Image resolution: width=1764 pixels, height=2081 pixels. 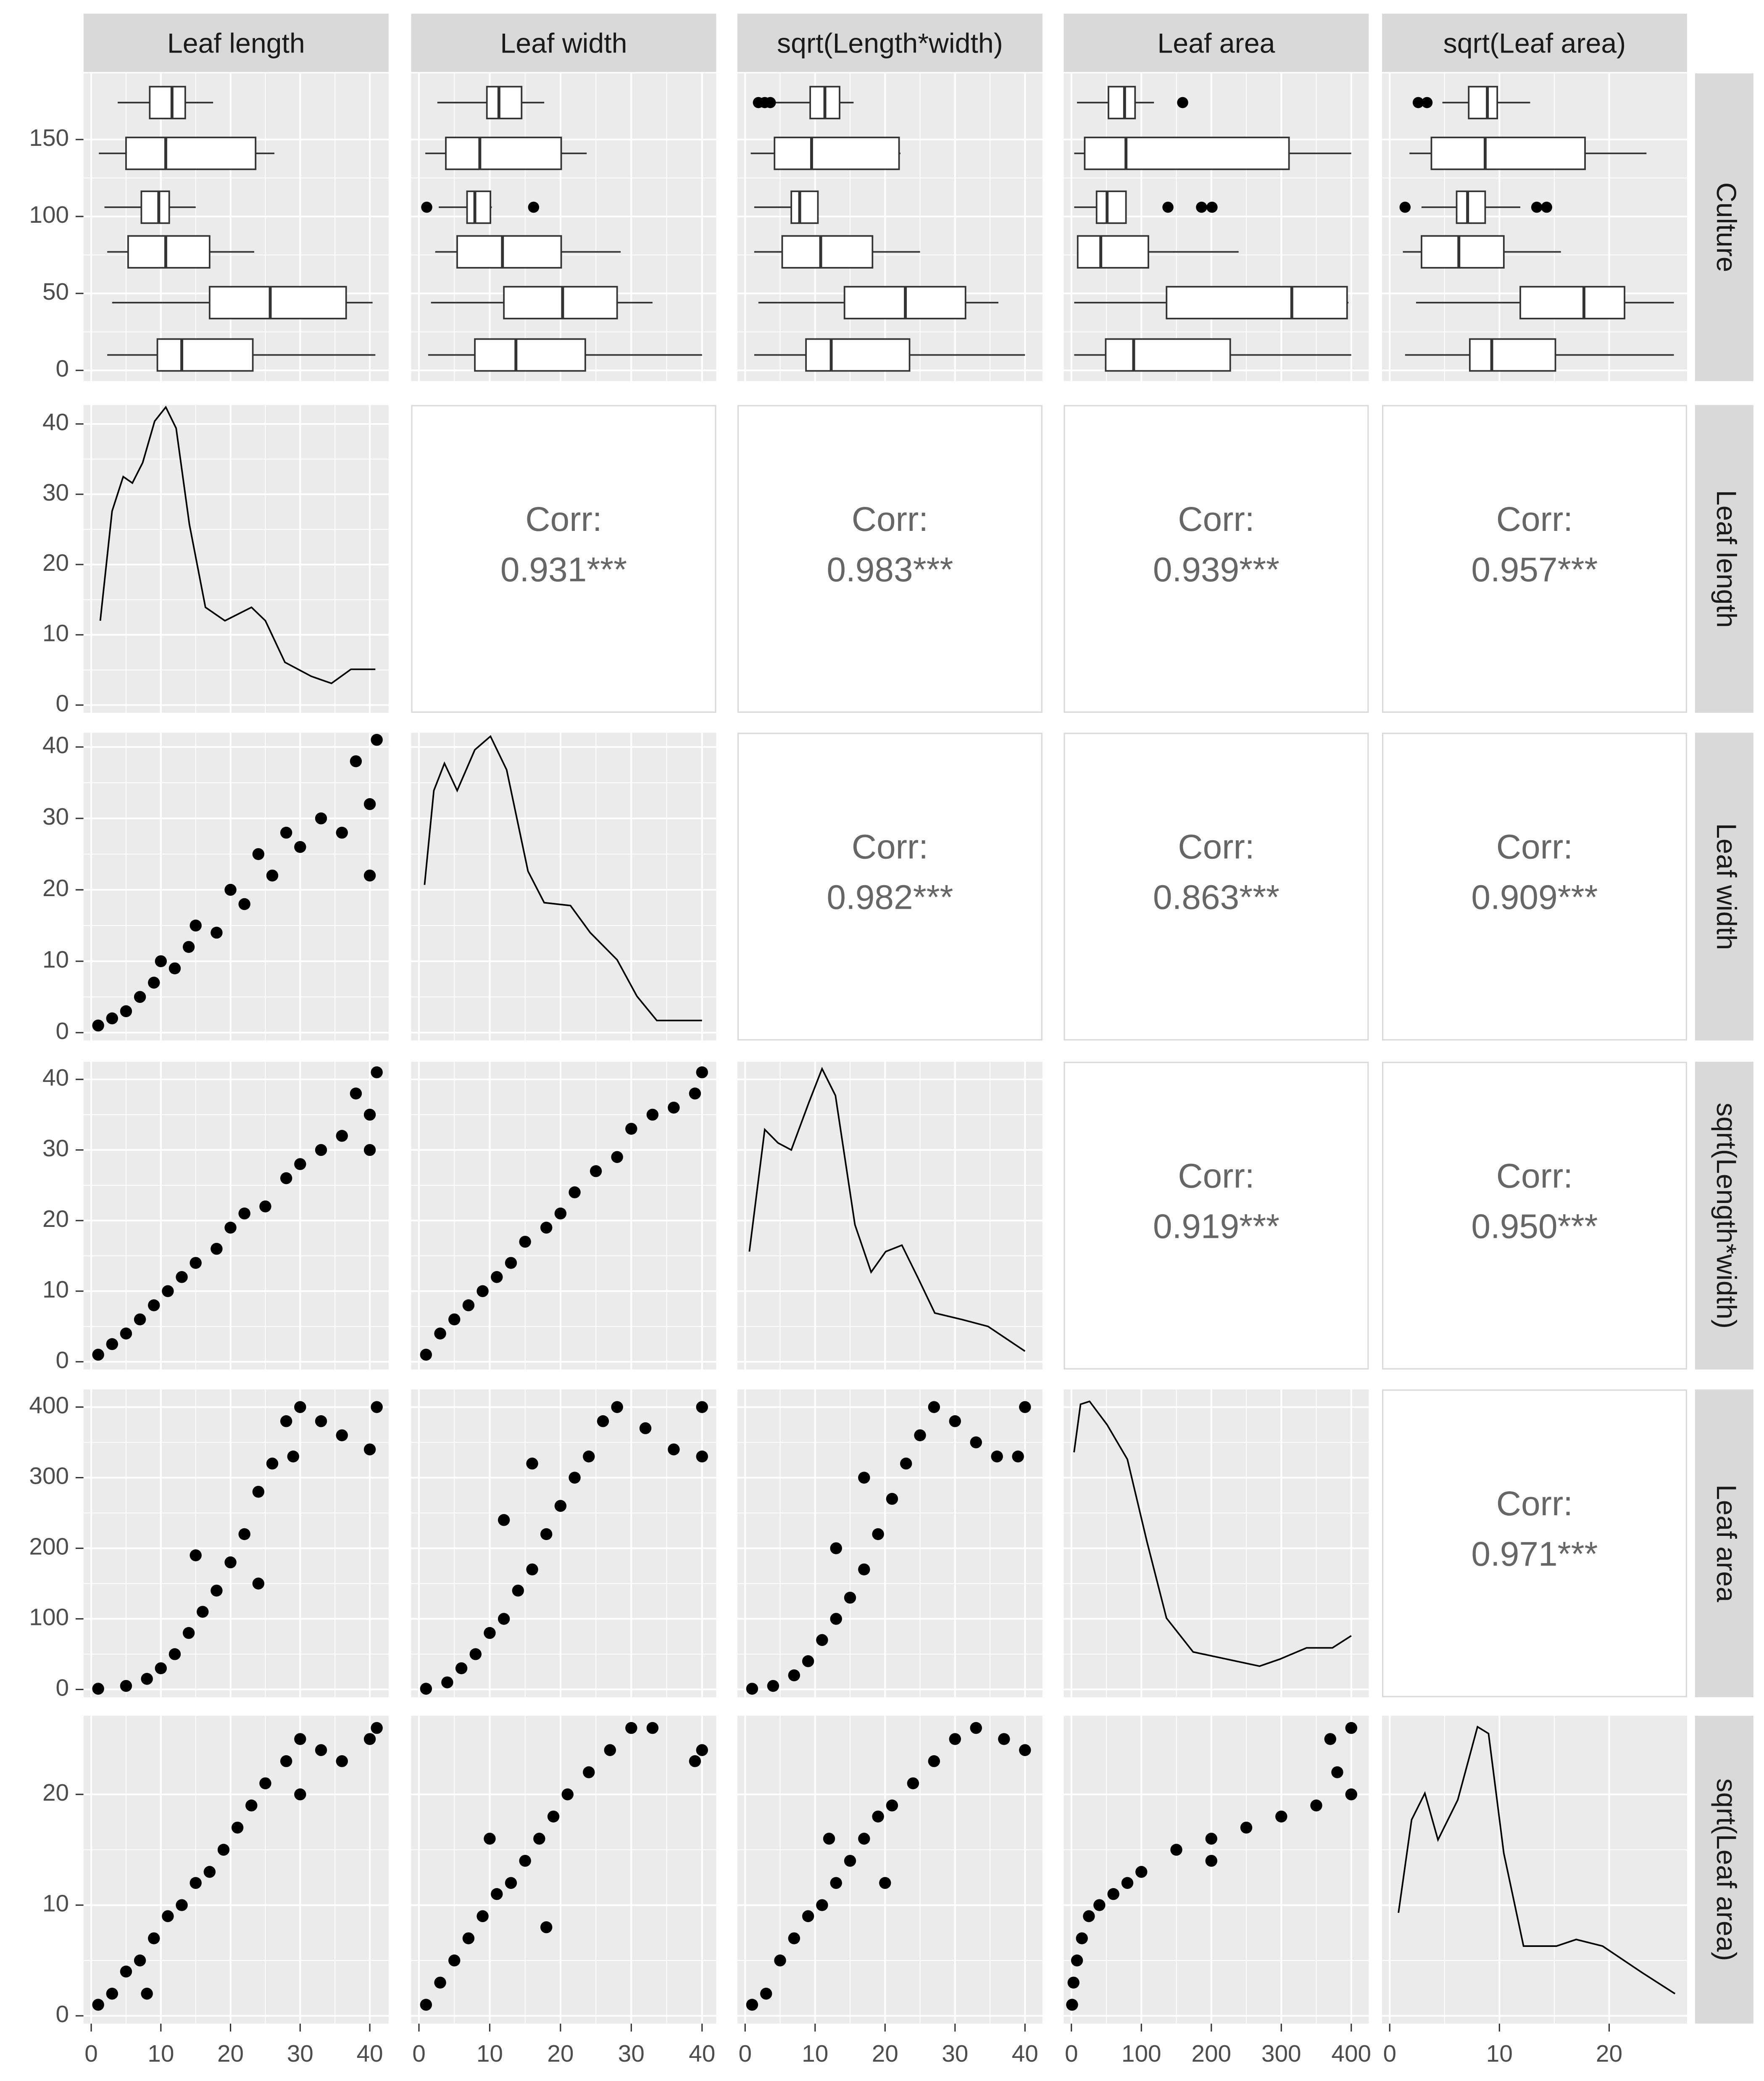 What do you see at coordinates (236, 43) in the screenshot?
I see `strip-label: Leaf length` at bounding box center [236, 43].